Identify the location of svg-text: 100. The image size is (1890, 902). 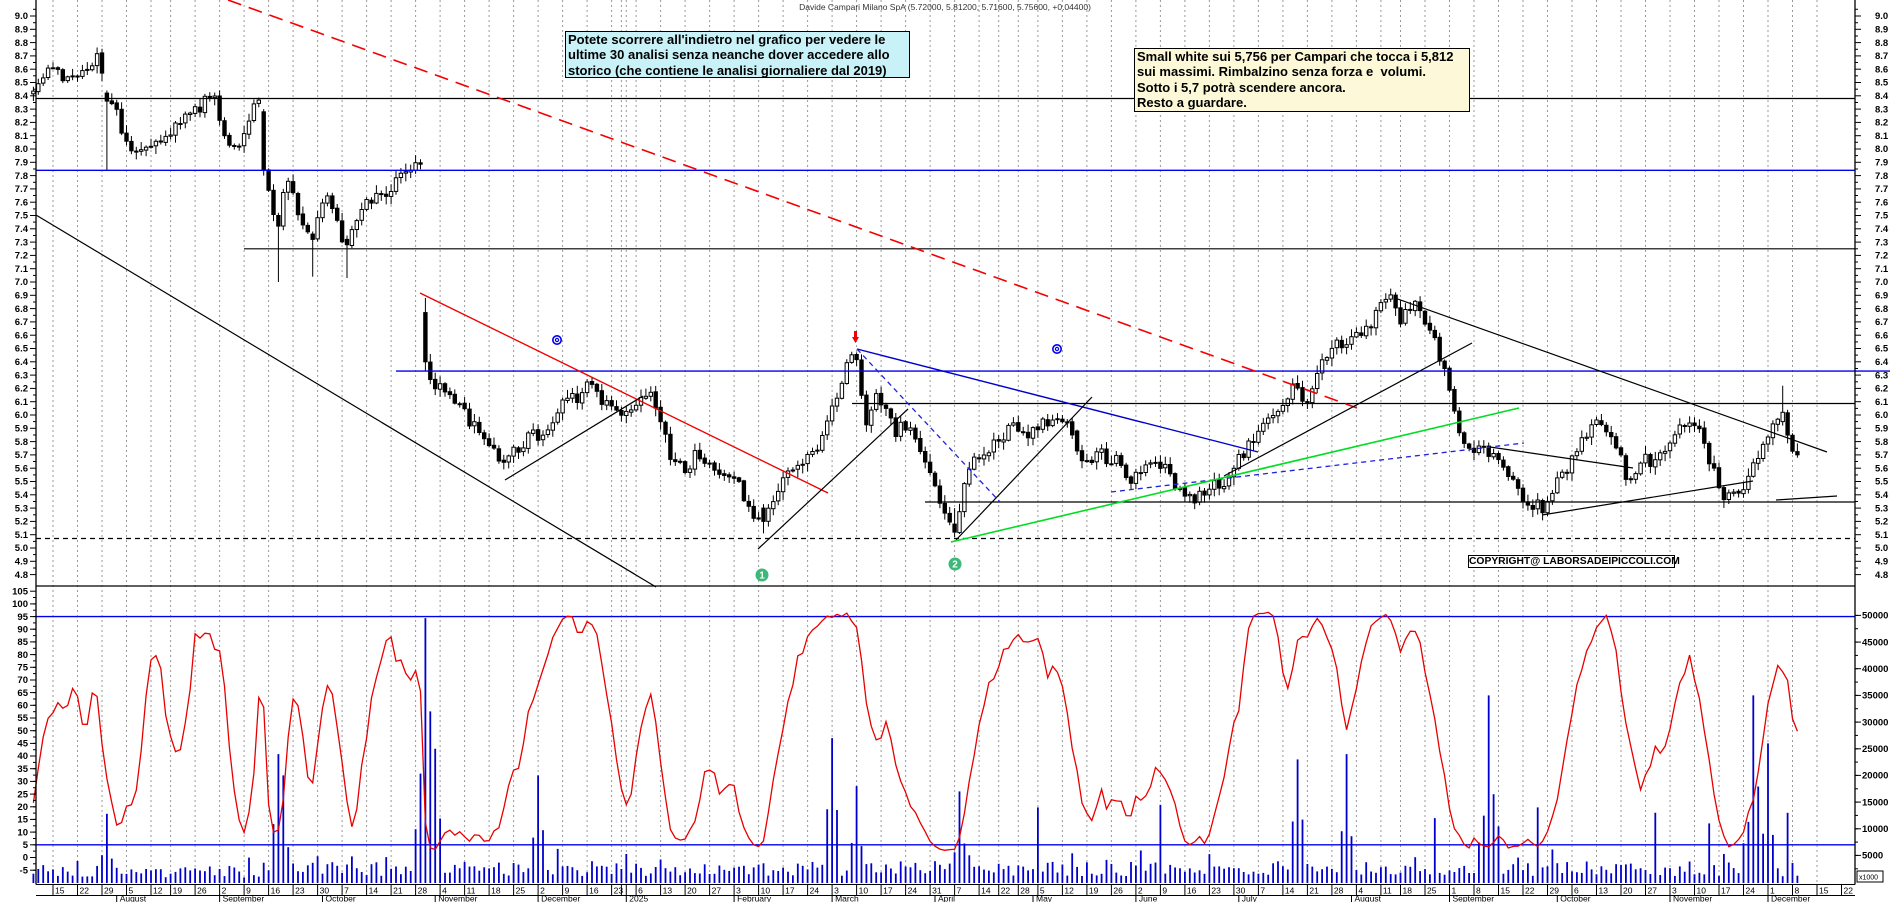
(20, 604).